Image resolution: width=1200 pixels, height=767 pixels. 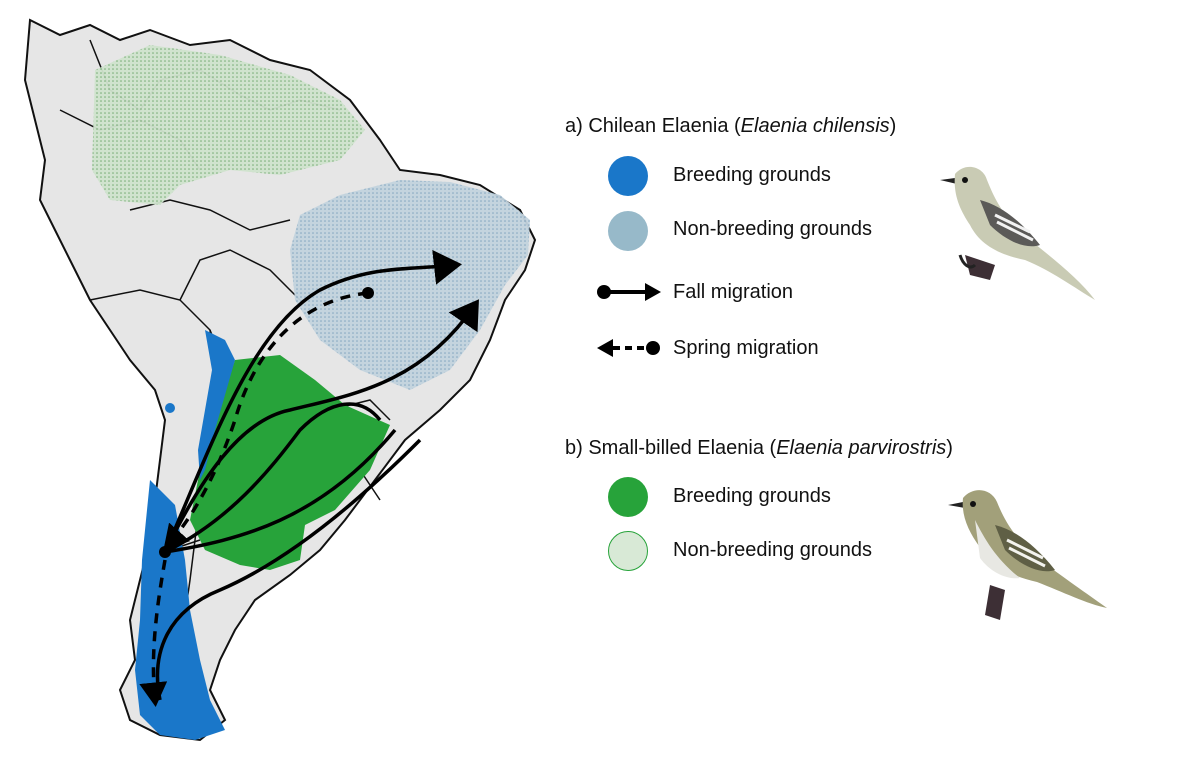 I want to click on chilensis-nonbreeding-area, so click(x=410, y=285).